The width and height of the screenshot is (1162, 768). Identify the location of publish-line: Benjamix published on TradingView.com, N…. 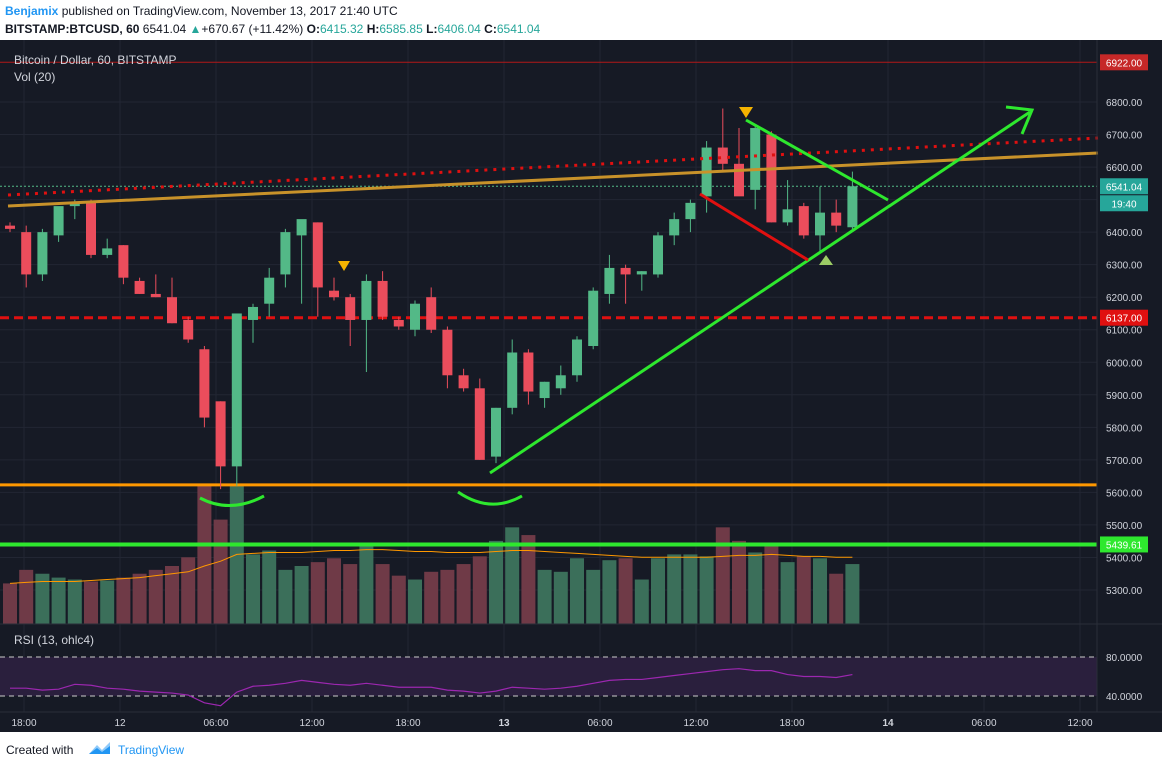
(201, 11).